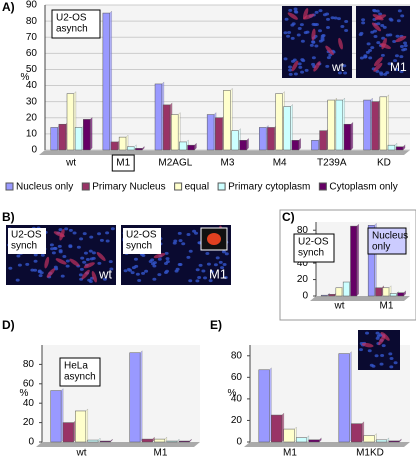 The height and width of the screenshot is (463, 416). I want to click on x-tick-label: T239A, so click(332, 163).